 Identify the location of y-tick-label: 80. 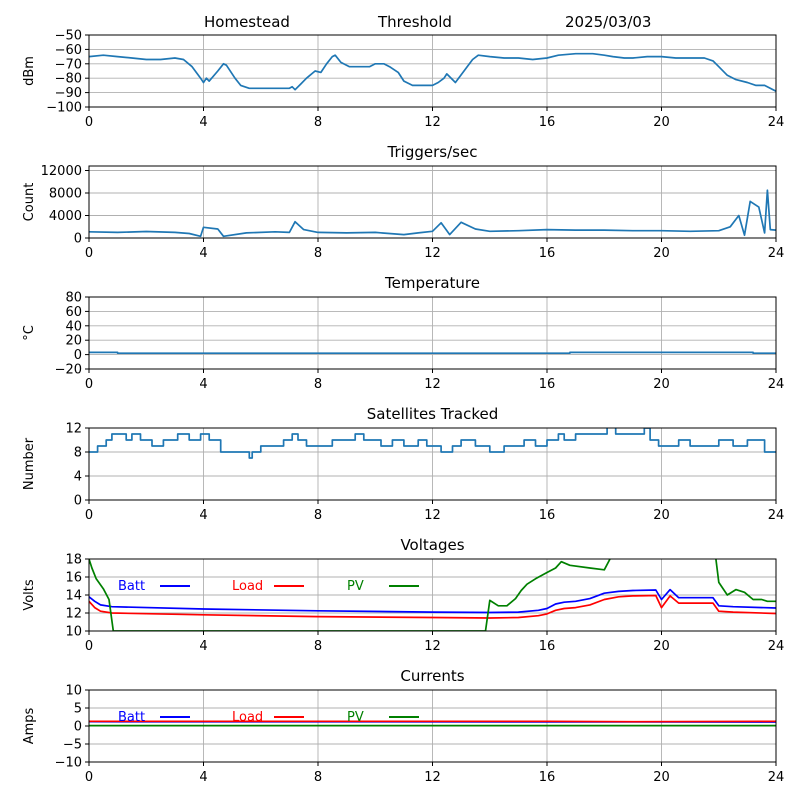
(73, 298).